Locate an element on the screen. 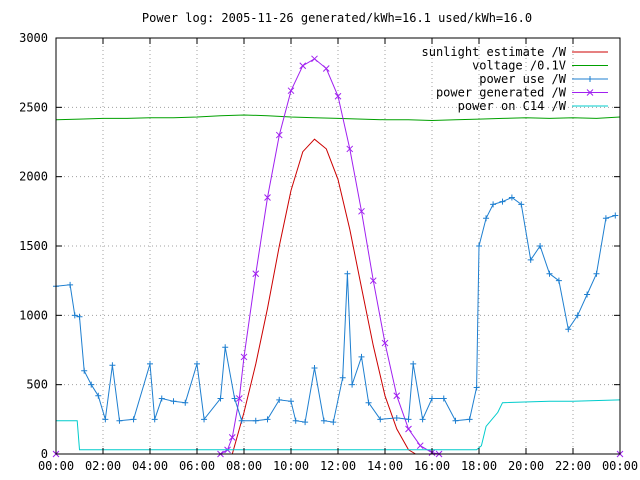 This screenshot has width=640, height=480. y-tick-label: 1000 is located at coordinates (33, 315).